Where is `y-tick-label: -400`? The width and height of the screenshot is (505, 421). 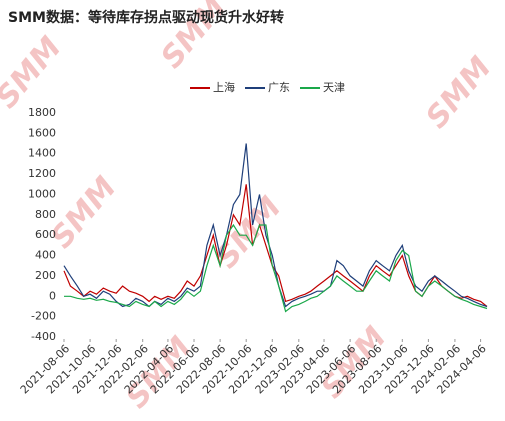
y-tick-label: -400 is located at coordinates (43, 336).